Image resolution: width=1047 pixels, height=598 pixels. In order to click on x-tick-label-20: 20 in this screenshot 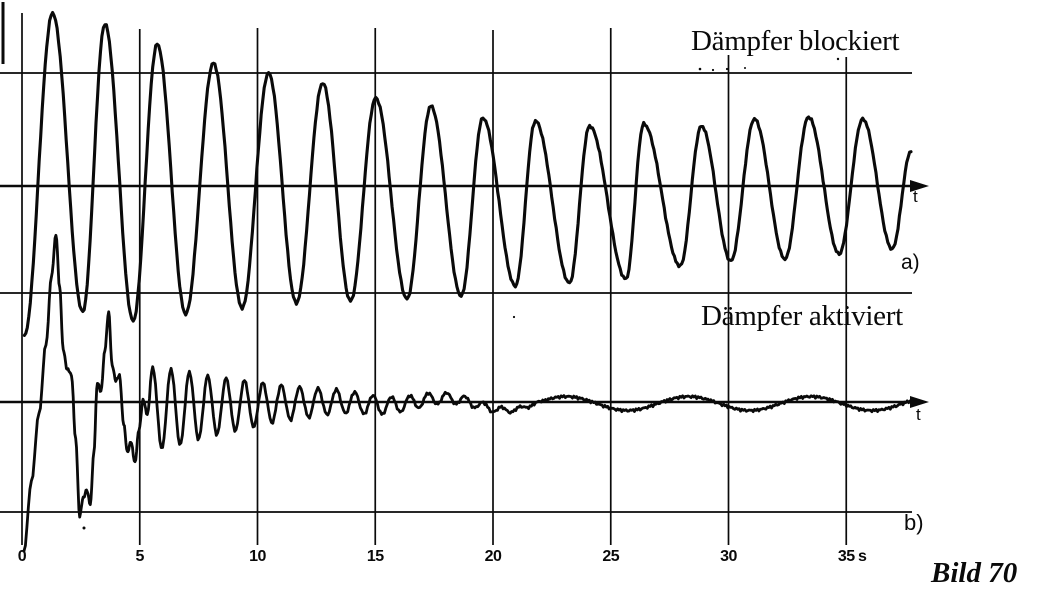, I will do `click(493, 556)`.